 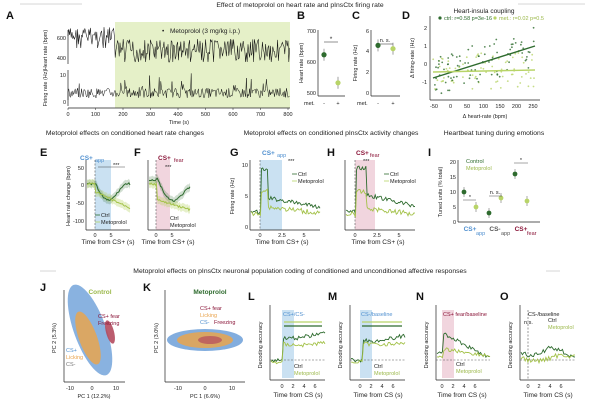 I want to click on panel-f-letter: F, so click(x=137, y=153).